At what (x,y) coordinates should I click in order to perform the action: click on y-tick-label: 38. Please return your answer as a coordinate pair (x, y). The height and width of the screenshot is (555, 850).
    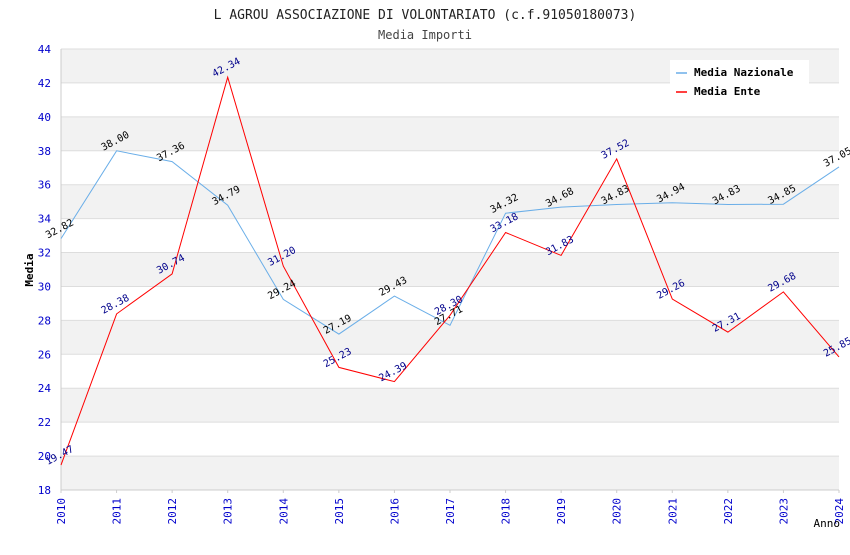
    Looking at the image, I should click on (44, 151).